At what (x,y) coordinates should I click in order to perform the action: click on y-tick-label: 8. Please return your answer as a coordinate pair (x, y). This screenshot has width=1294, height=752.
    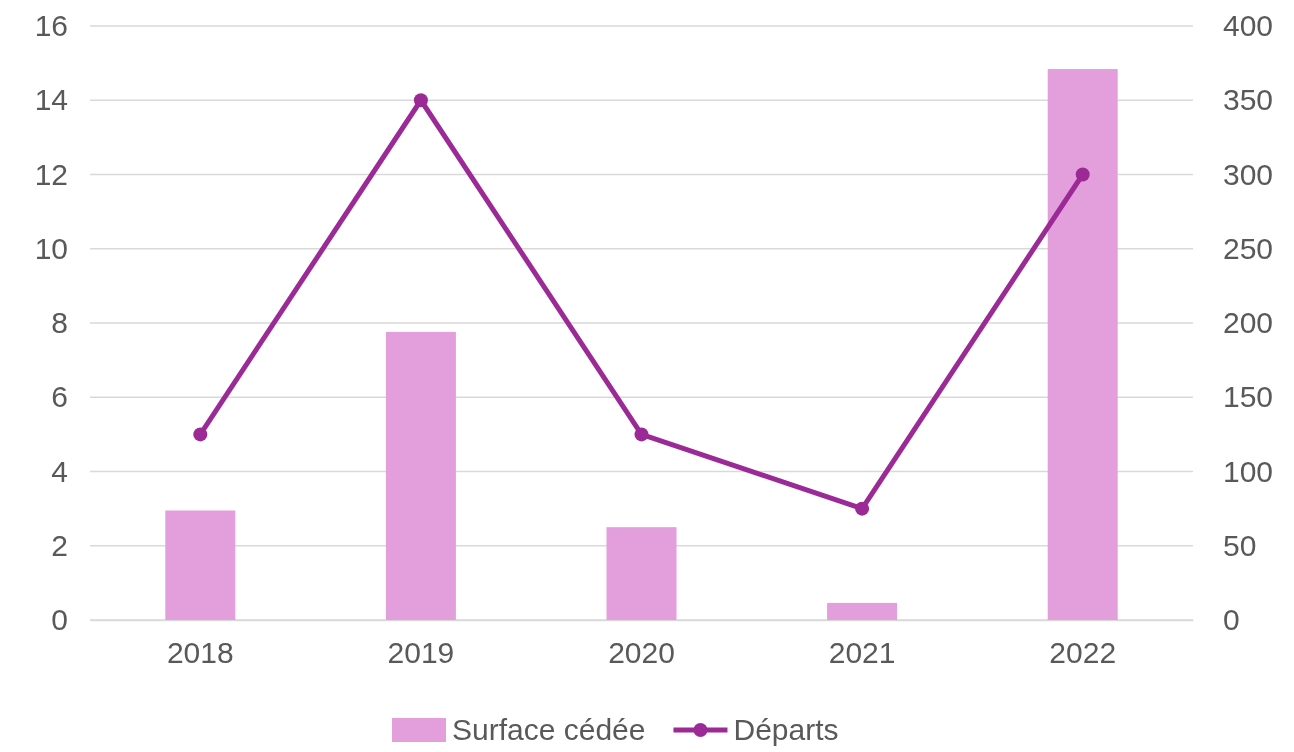
    Looking at the image, I should click on (59, 323).